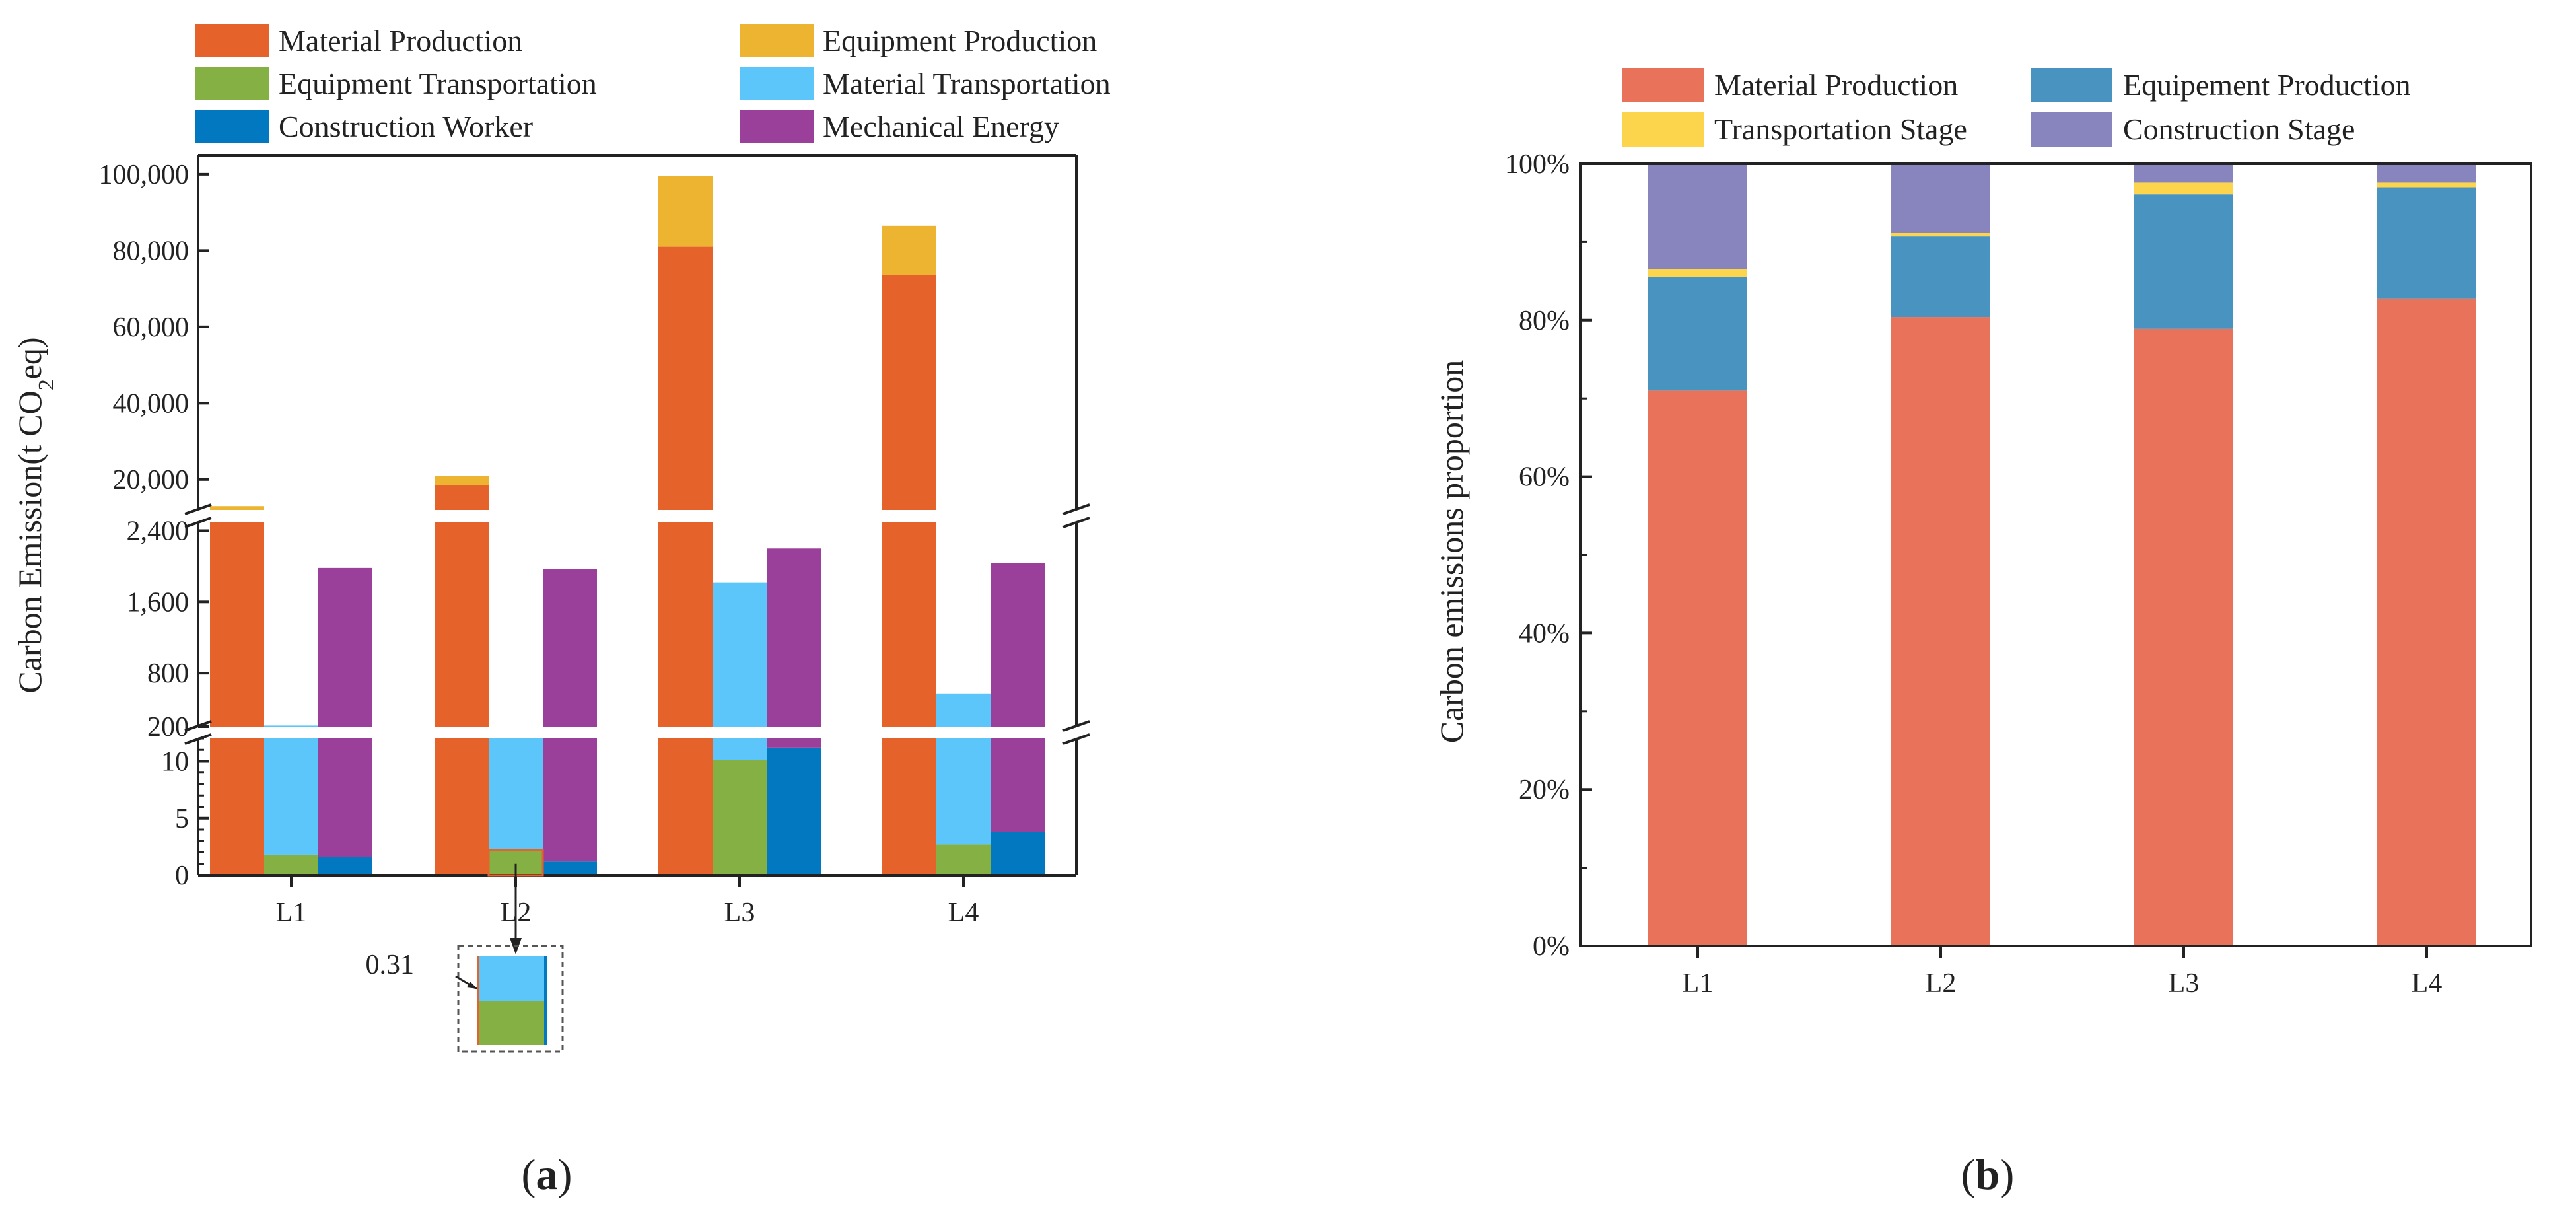  Describe the element at coordinates (2071, 85) in the screenshot. I see `legend-swatch-equipement-production` at that location.